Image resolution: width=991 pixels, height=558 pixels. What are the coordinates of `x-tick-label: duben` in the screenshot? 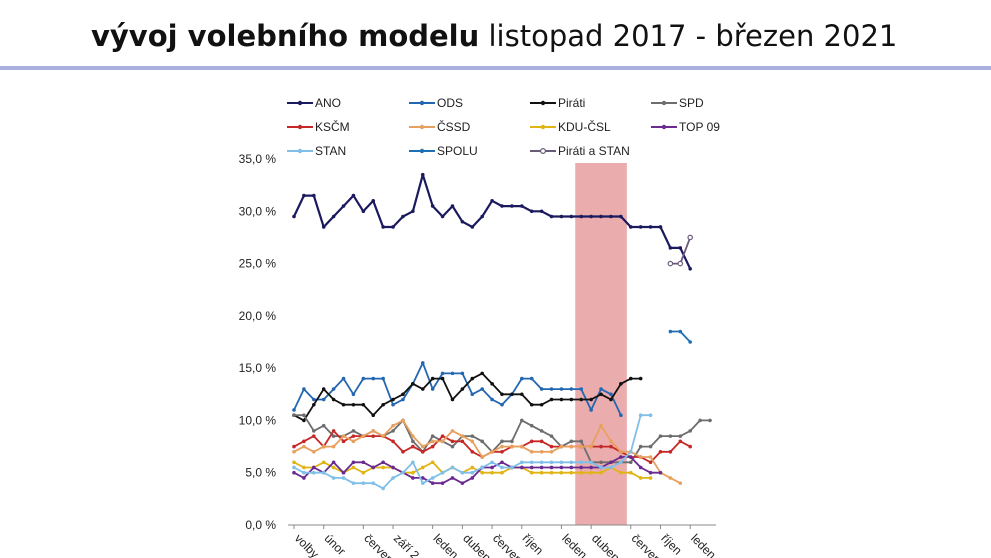 It's located at (605, 544).